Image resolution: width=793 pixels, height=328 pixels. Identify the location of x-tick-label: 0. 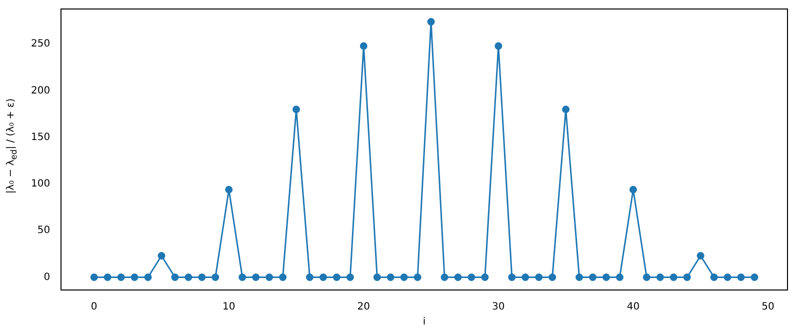
(94, 307).